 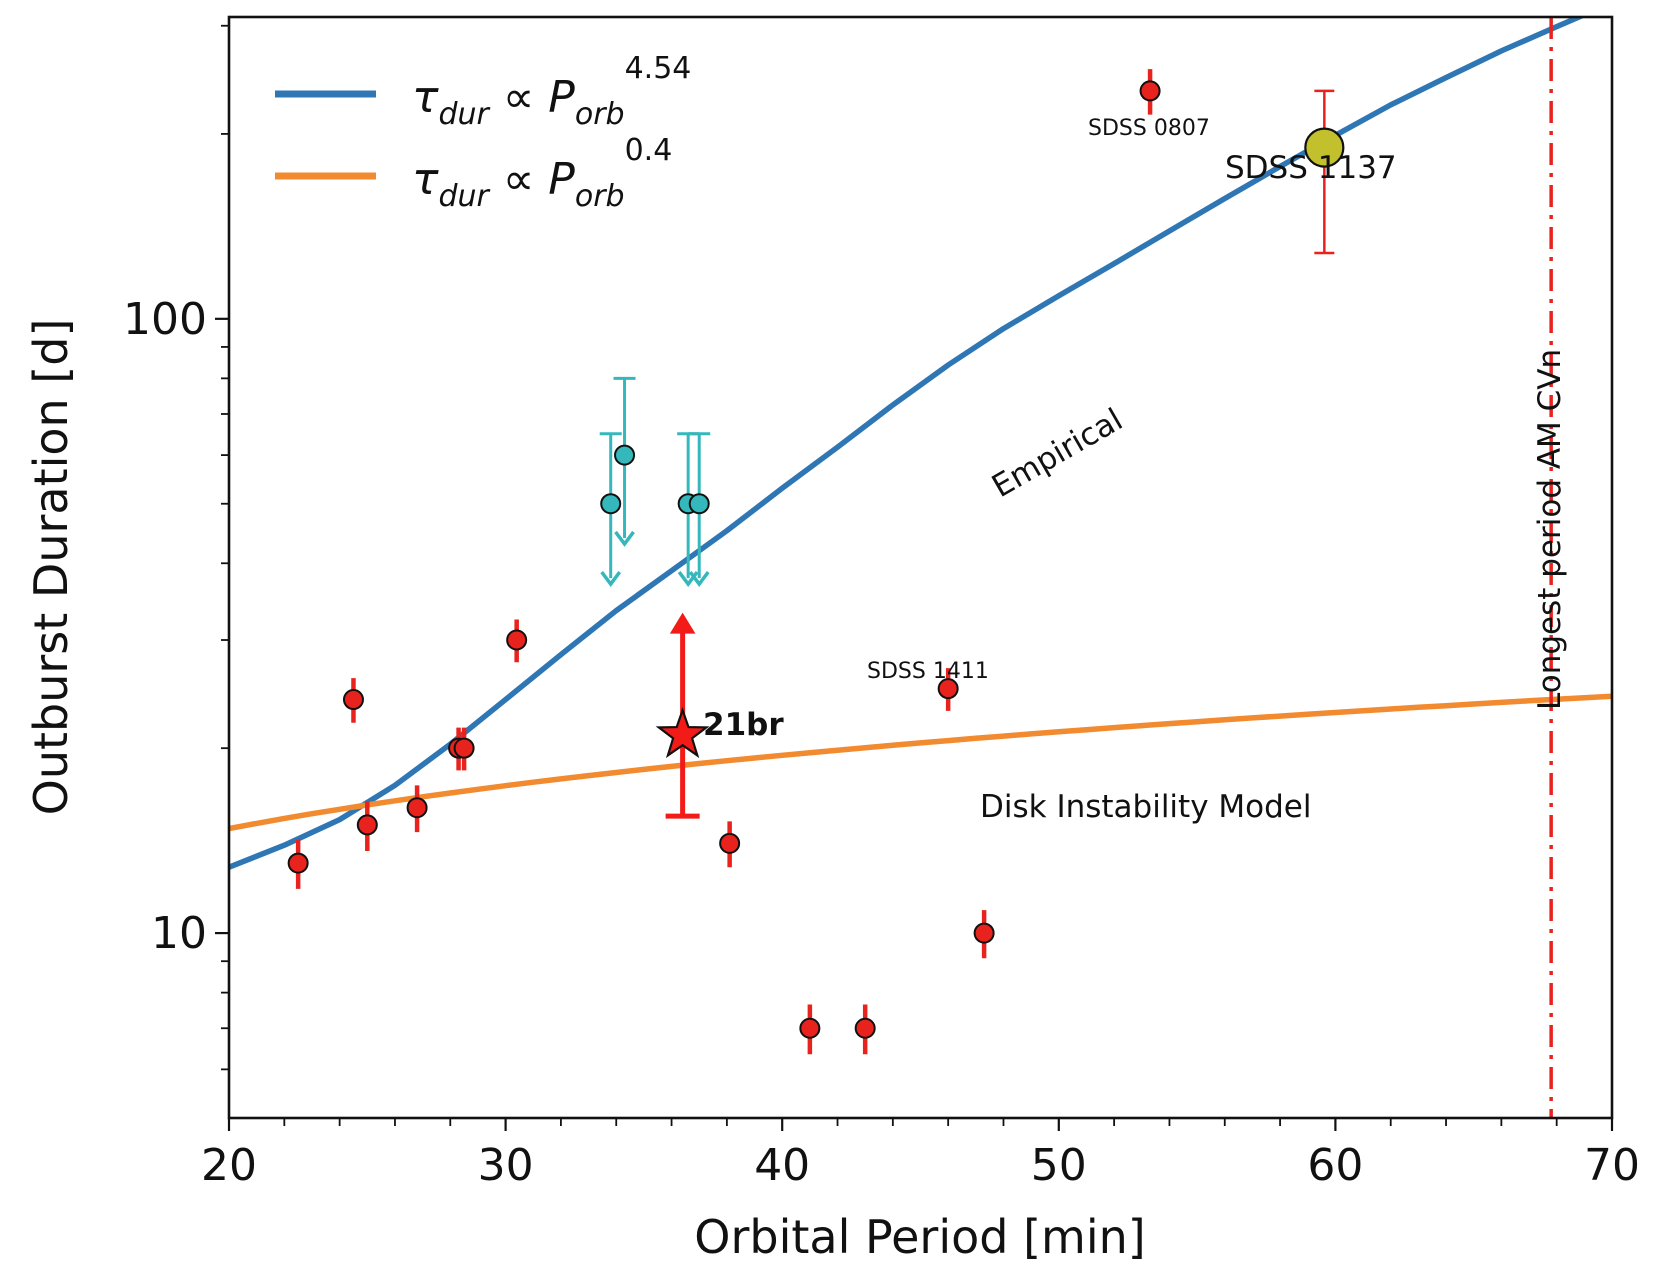 What do you see at coordinates (51, 567) in the screenshot?
I see `y-axis-label: Outburst Duration [d]` at bounding box center [51, 567].